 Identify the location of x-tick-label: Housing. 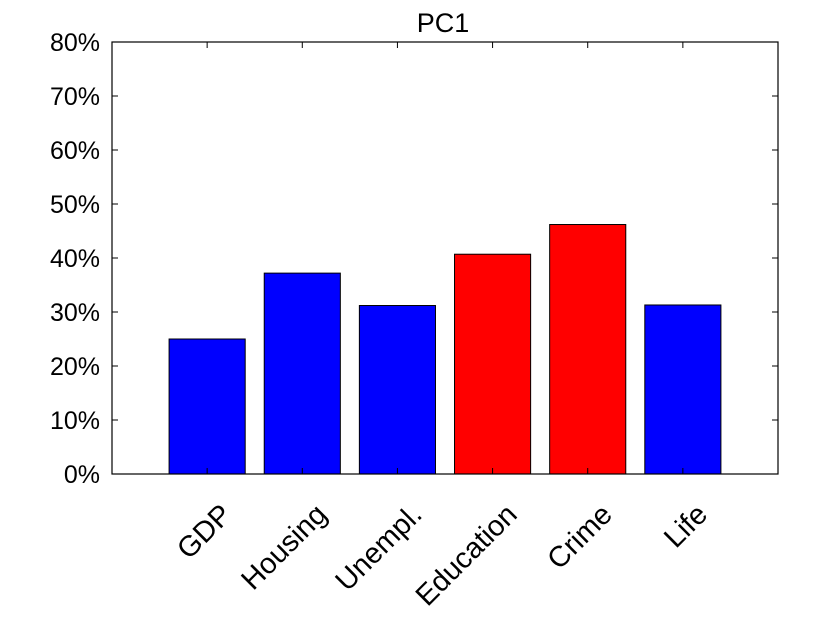
(285, 547).